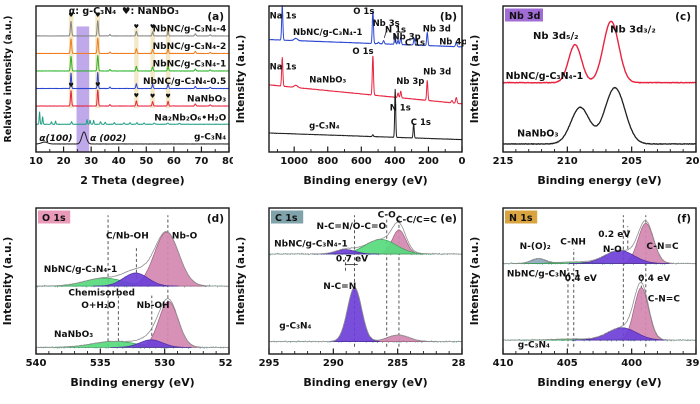  Describe the element at coordinates (8, 79) in the screenshot. I see `y-axis-label: Relative intensity (a.u.)` at that location.